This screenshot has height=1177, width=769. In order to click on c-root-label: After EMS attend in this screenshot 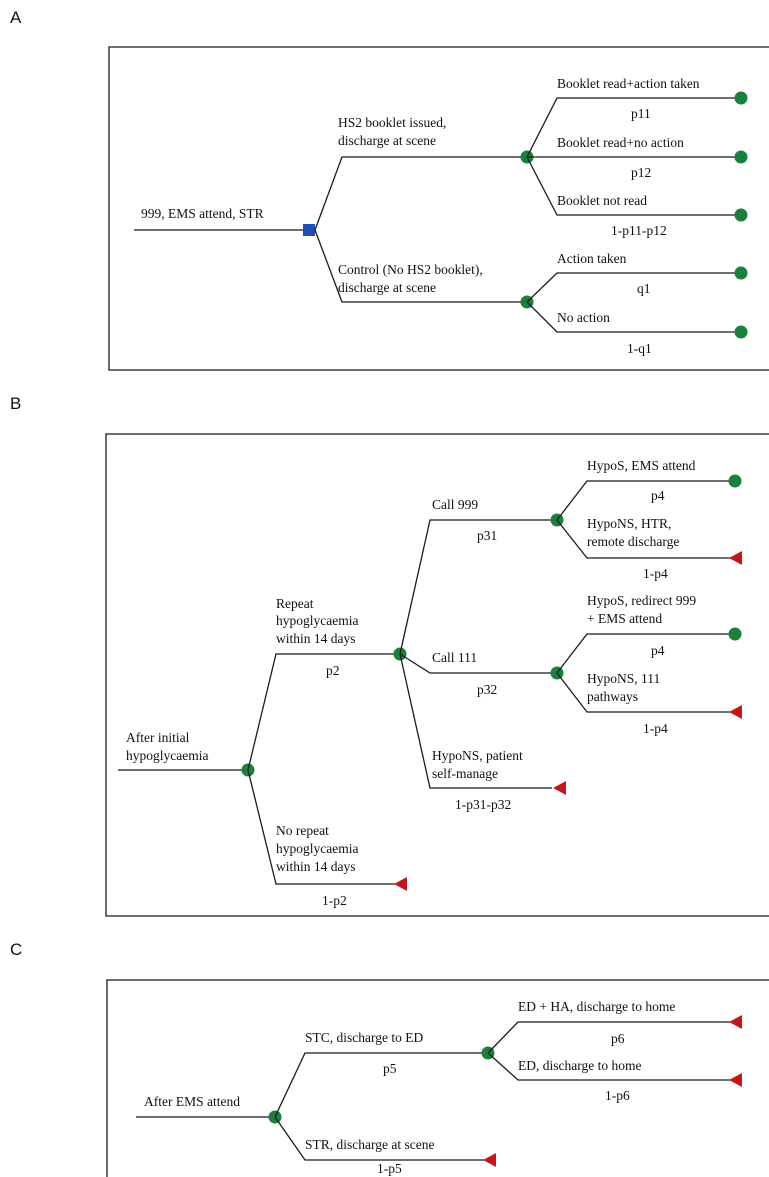, I will do `click(192, 1101)`.